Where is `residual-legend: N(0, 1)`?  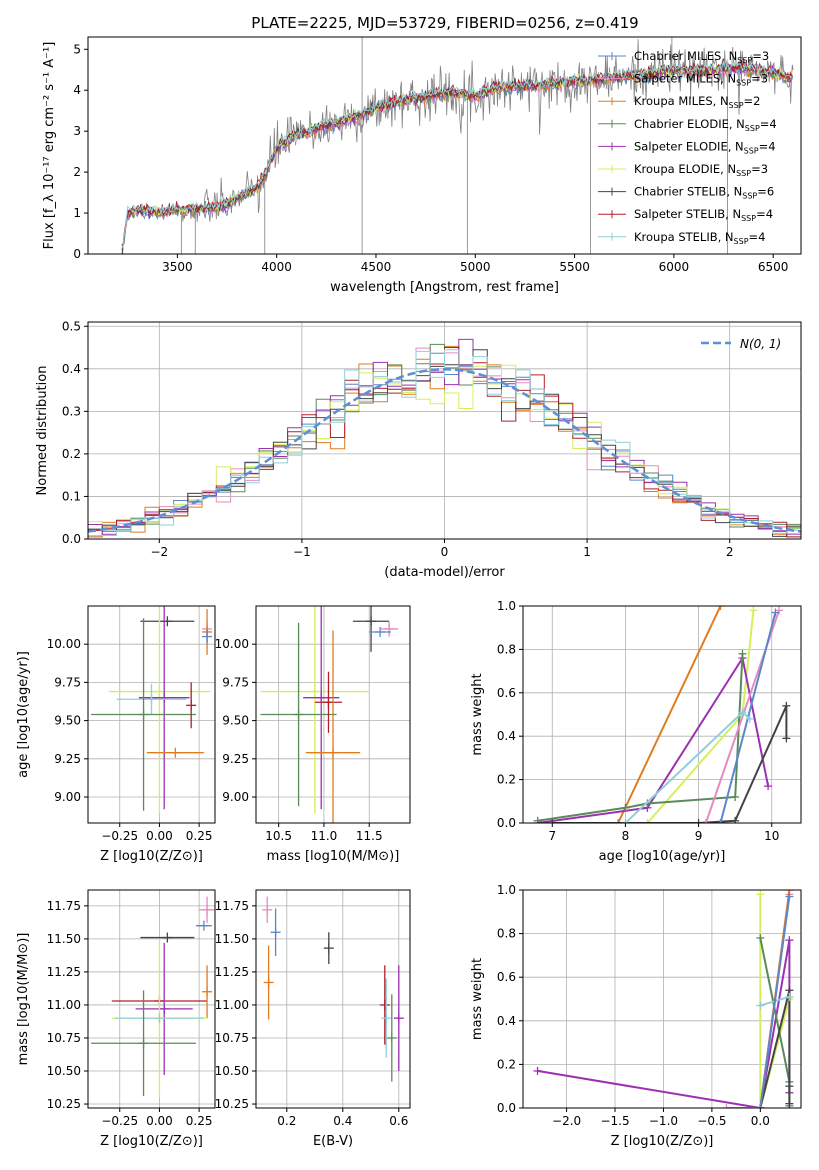
residual-legend: N(0, 1) is located at coordinates (741, 344).